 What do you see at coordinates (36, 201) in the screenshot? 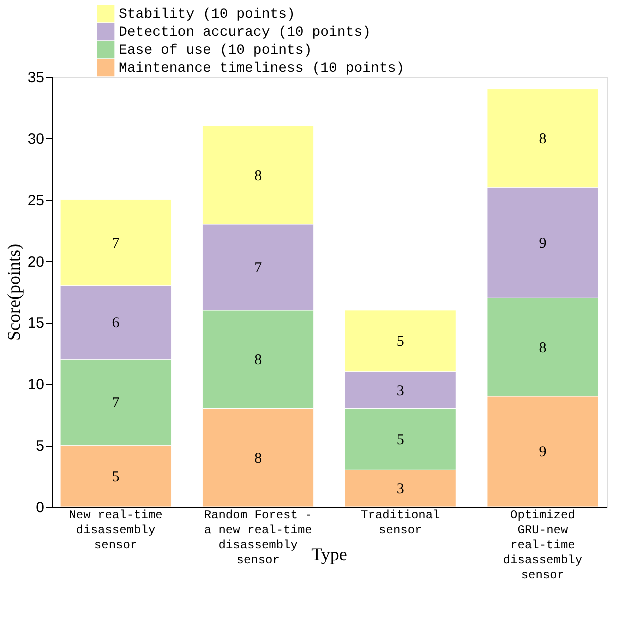
I see `y-tick-label: 25` at bounding box center [36, 201].